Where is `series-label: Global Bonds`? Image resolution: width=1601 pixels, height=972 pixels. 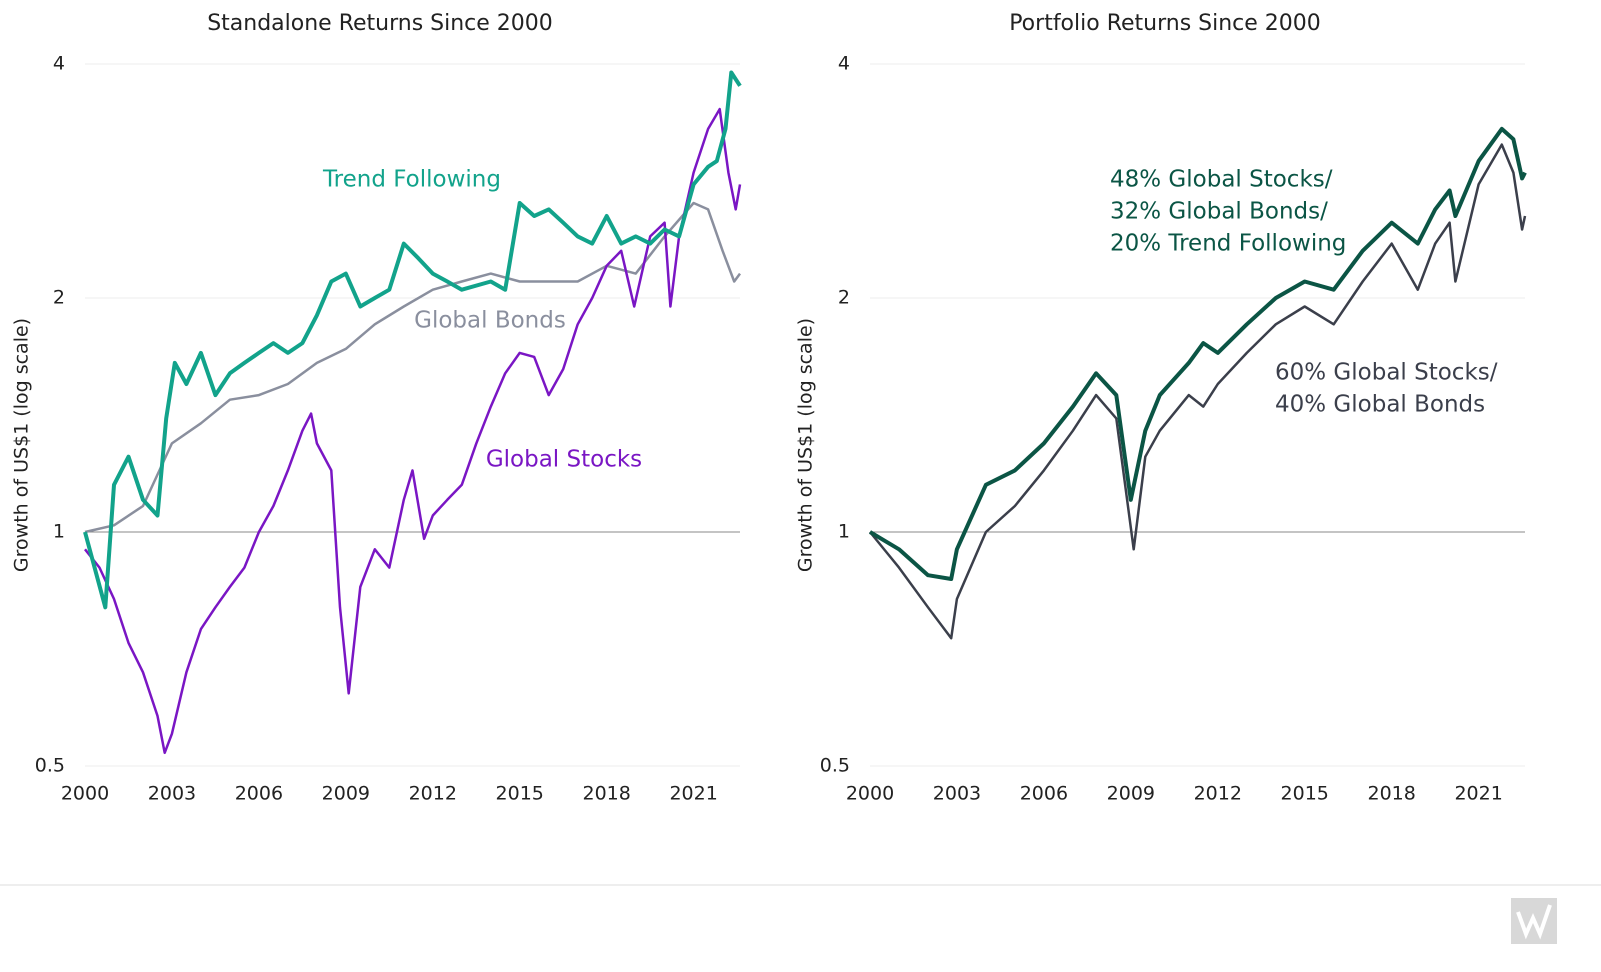
series-label: Global Bonds is located at coordinates (490, 321).